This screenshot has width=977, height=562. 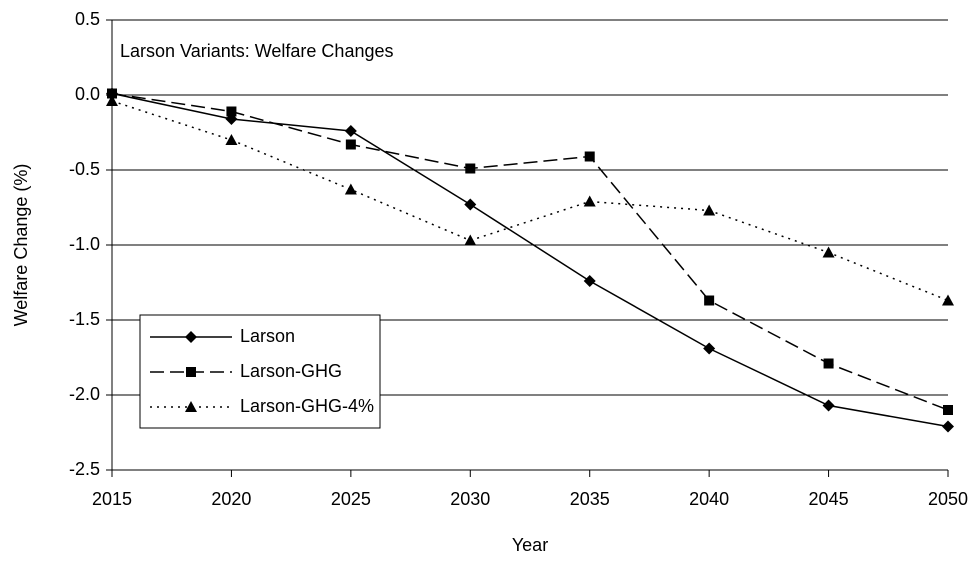 I want to click on x-tick-label: 2035, so click(x=590, y=499).